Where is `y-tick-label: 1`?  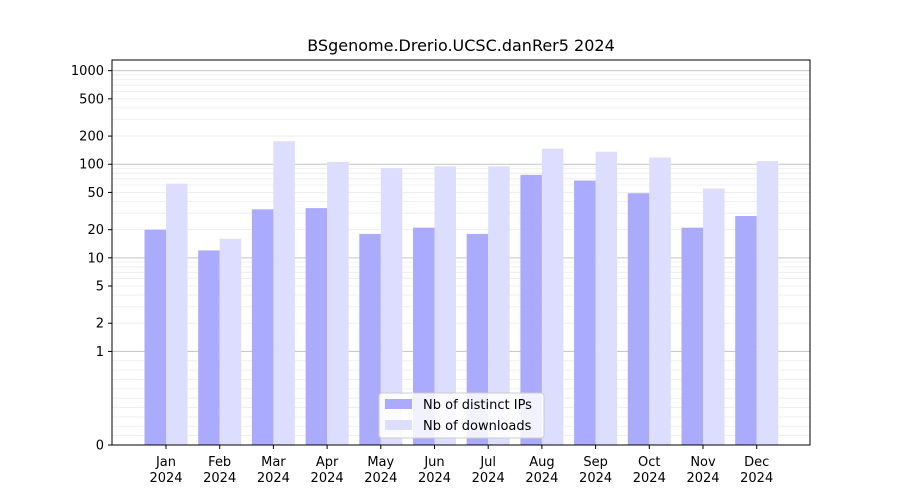 y-tick-label: 1 is located at coordinates (100, 352).